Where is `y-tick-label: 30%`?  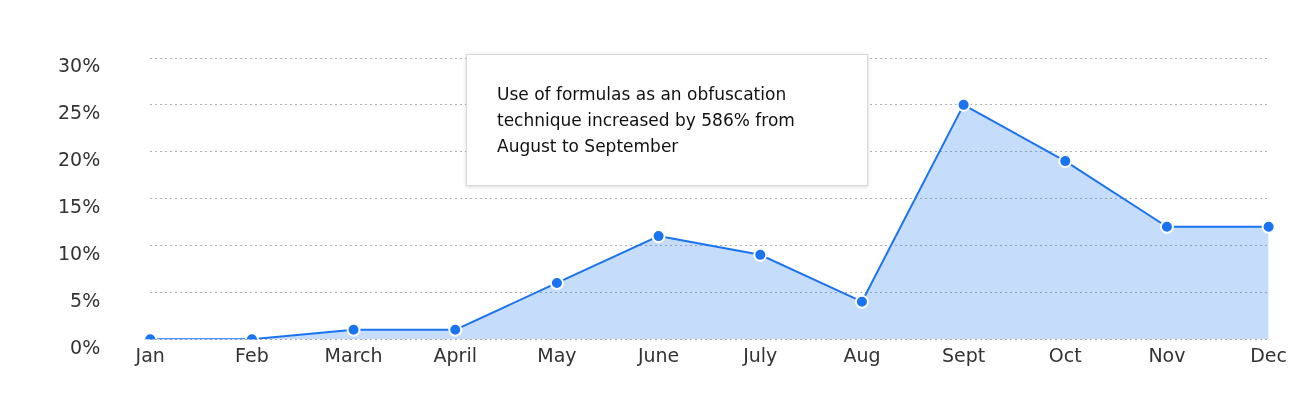 y-tick-label: 30% is located at coordinates (79, 65).